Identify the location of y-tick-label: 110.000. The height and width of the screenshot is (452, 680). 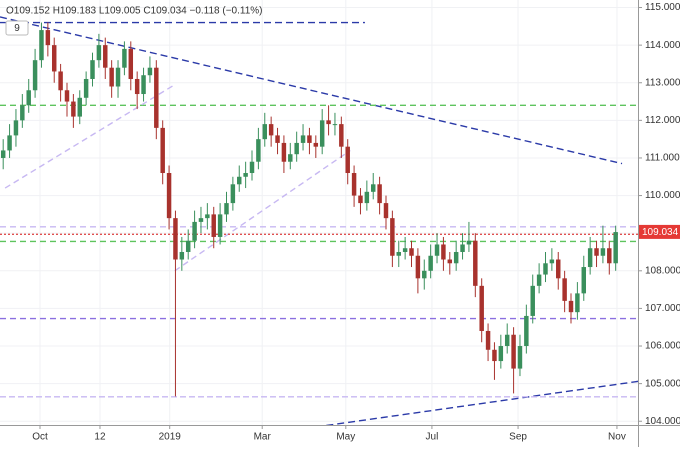
(662, 195).